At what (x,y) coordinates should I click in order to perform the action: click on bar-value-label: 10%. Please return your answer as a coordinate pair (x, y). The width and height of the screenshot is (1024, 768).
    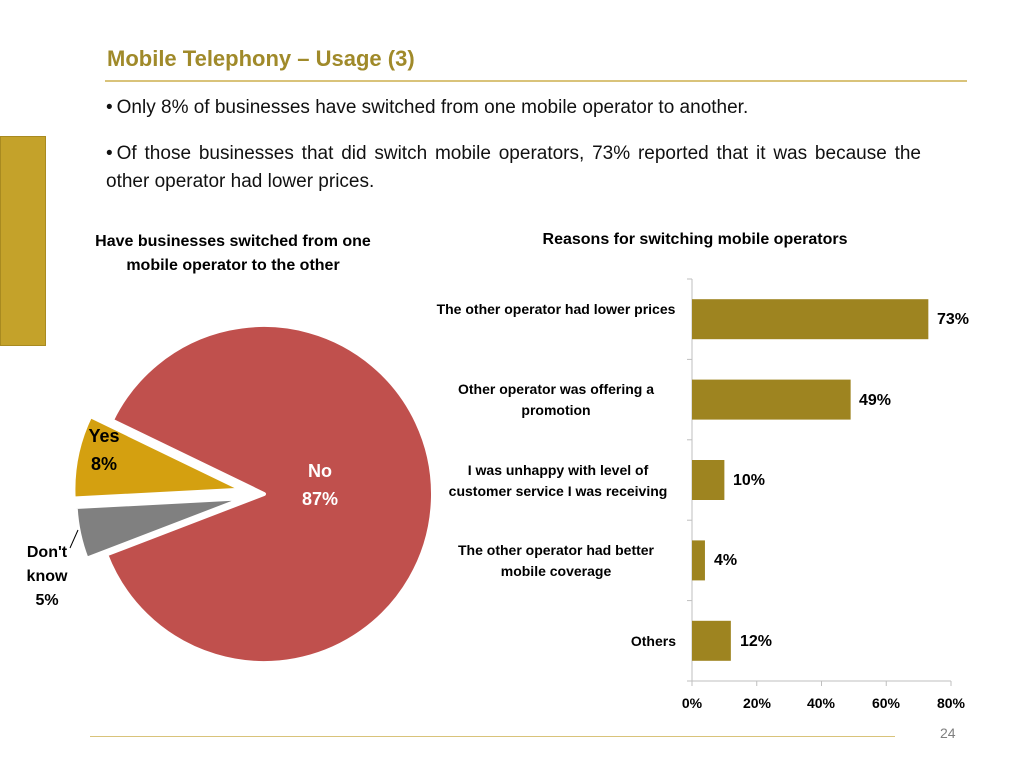
    Looking at the image, I should click on (749, 480).